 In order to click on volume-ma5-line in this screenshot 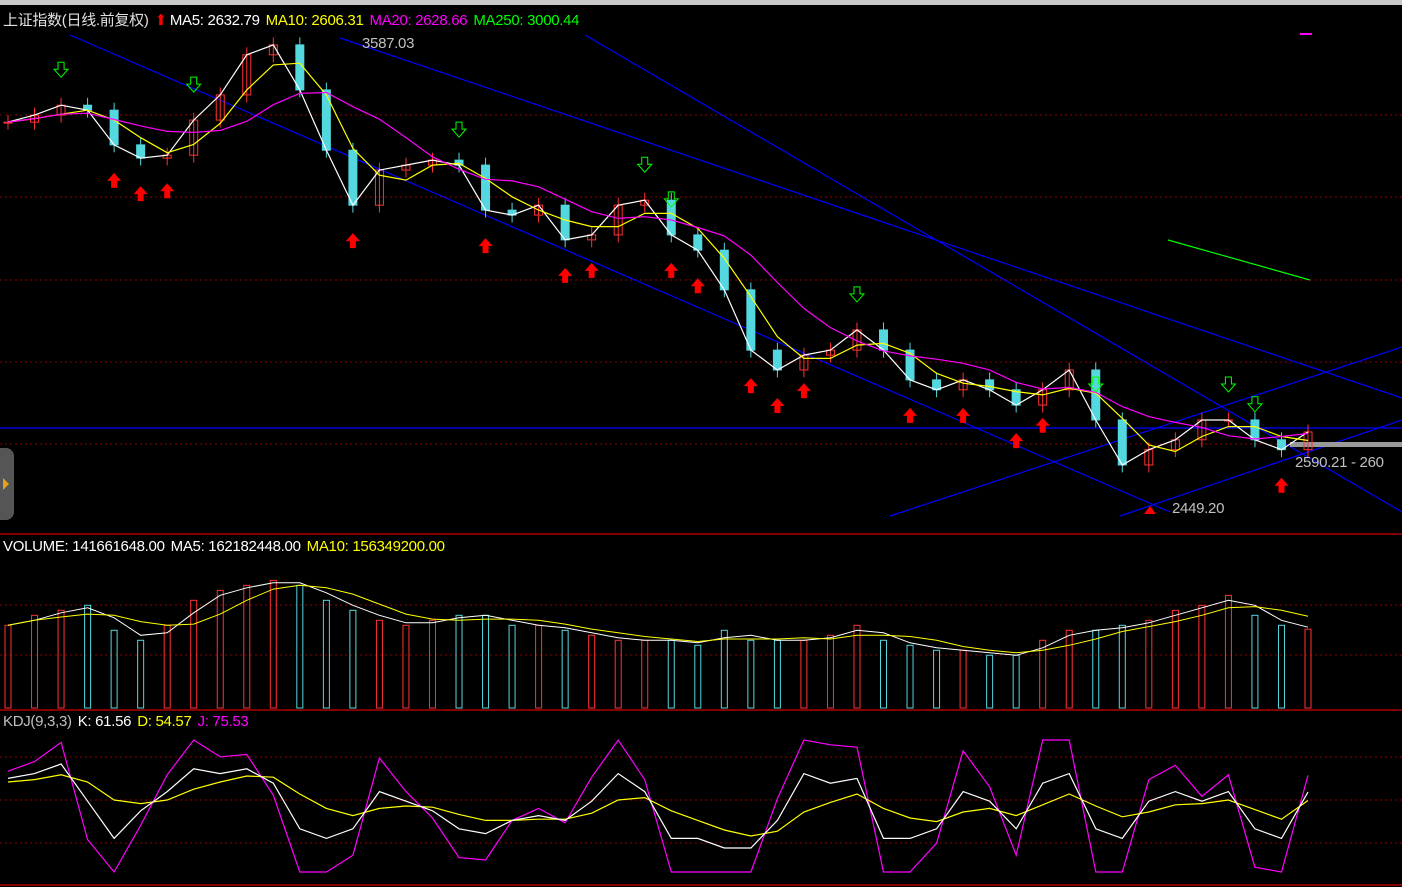, I will do `click(658, 619)`.